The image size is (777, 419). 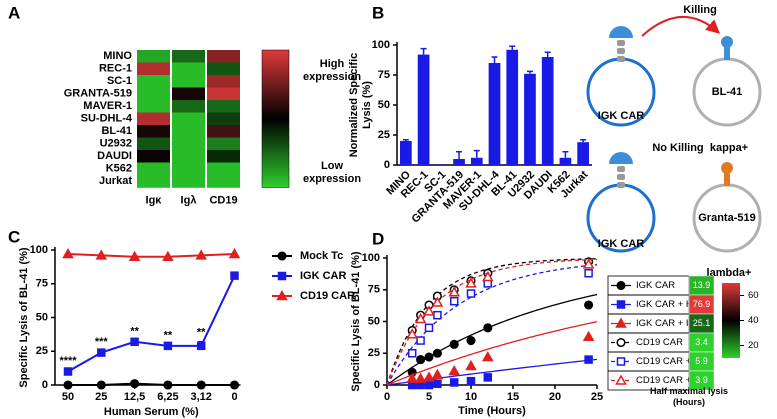 What do you see at coordinates (513, 397) in the screenshot?
I see `x-tick-label: 15` at bounding box center [513, 397].